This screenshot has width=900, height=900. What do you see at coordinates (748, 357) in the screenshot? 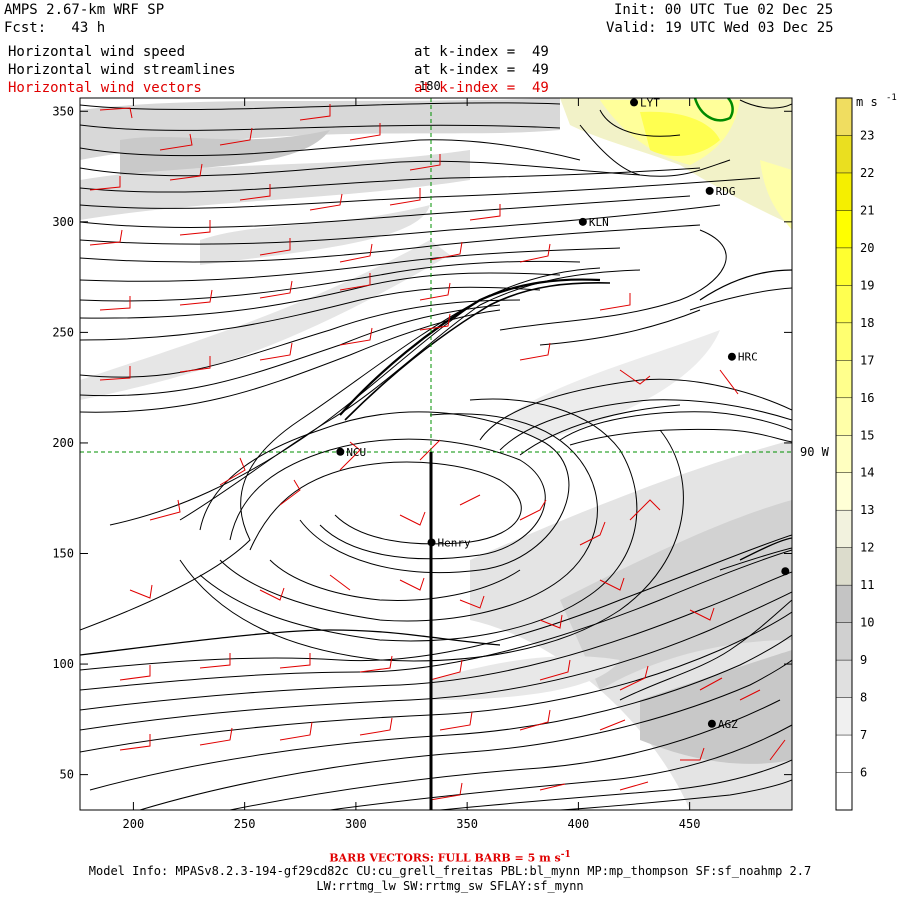
I see `station-label: HRC` at bounding box center [748, 357].